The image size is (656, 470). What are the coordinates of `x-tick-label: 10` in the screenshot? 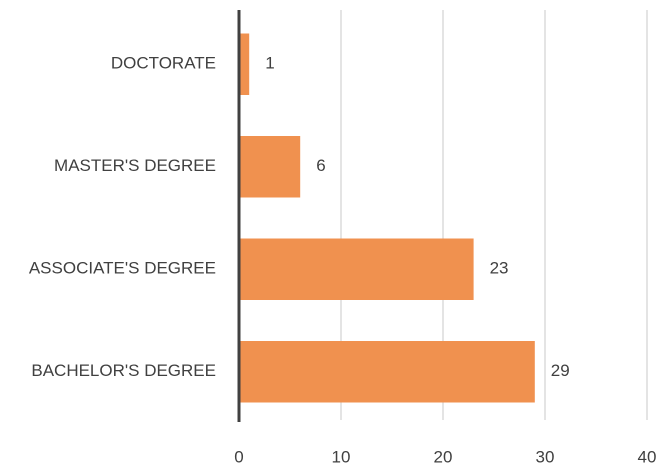 It's located at (341, 456).